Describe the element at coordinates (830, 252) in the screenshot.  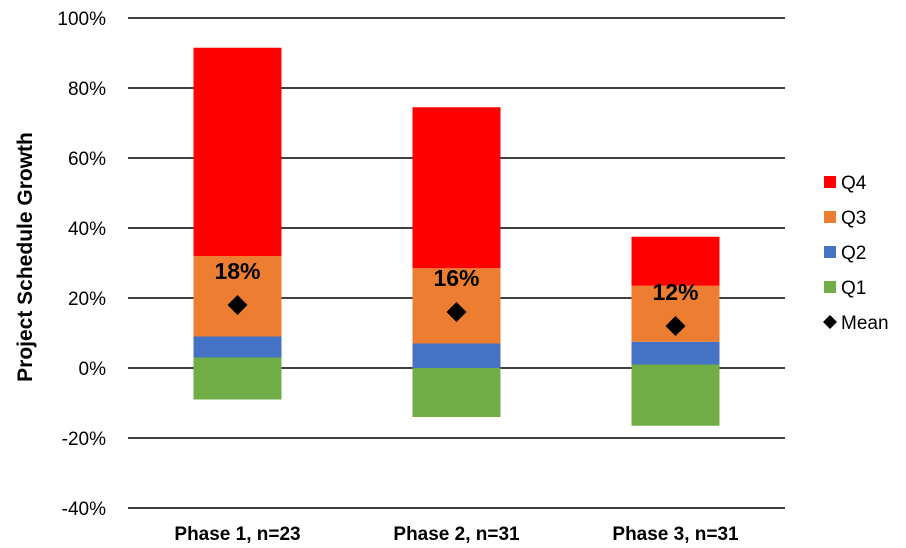
I see `legend-swatch-q2` at that location.